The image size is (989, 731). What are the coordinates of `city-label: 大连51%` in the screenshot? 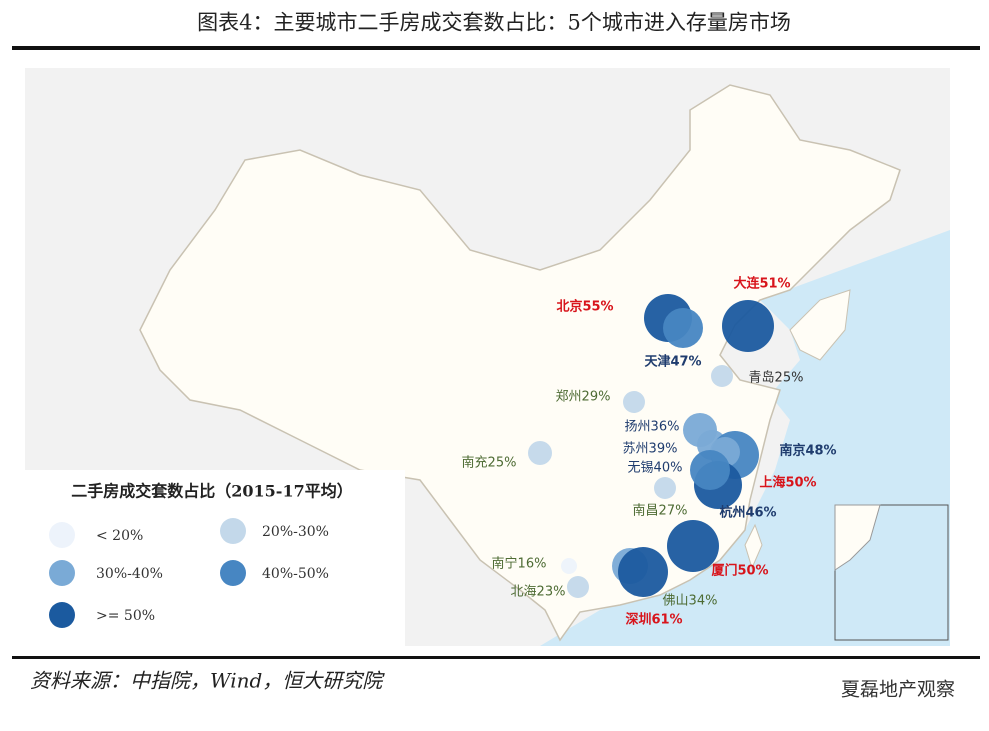 It's located at (761, 284).